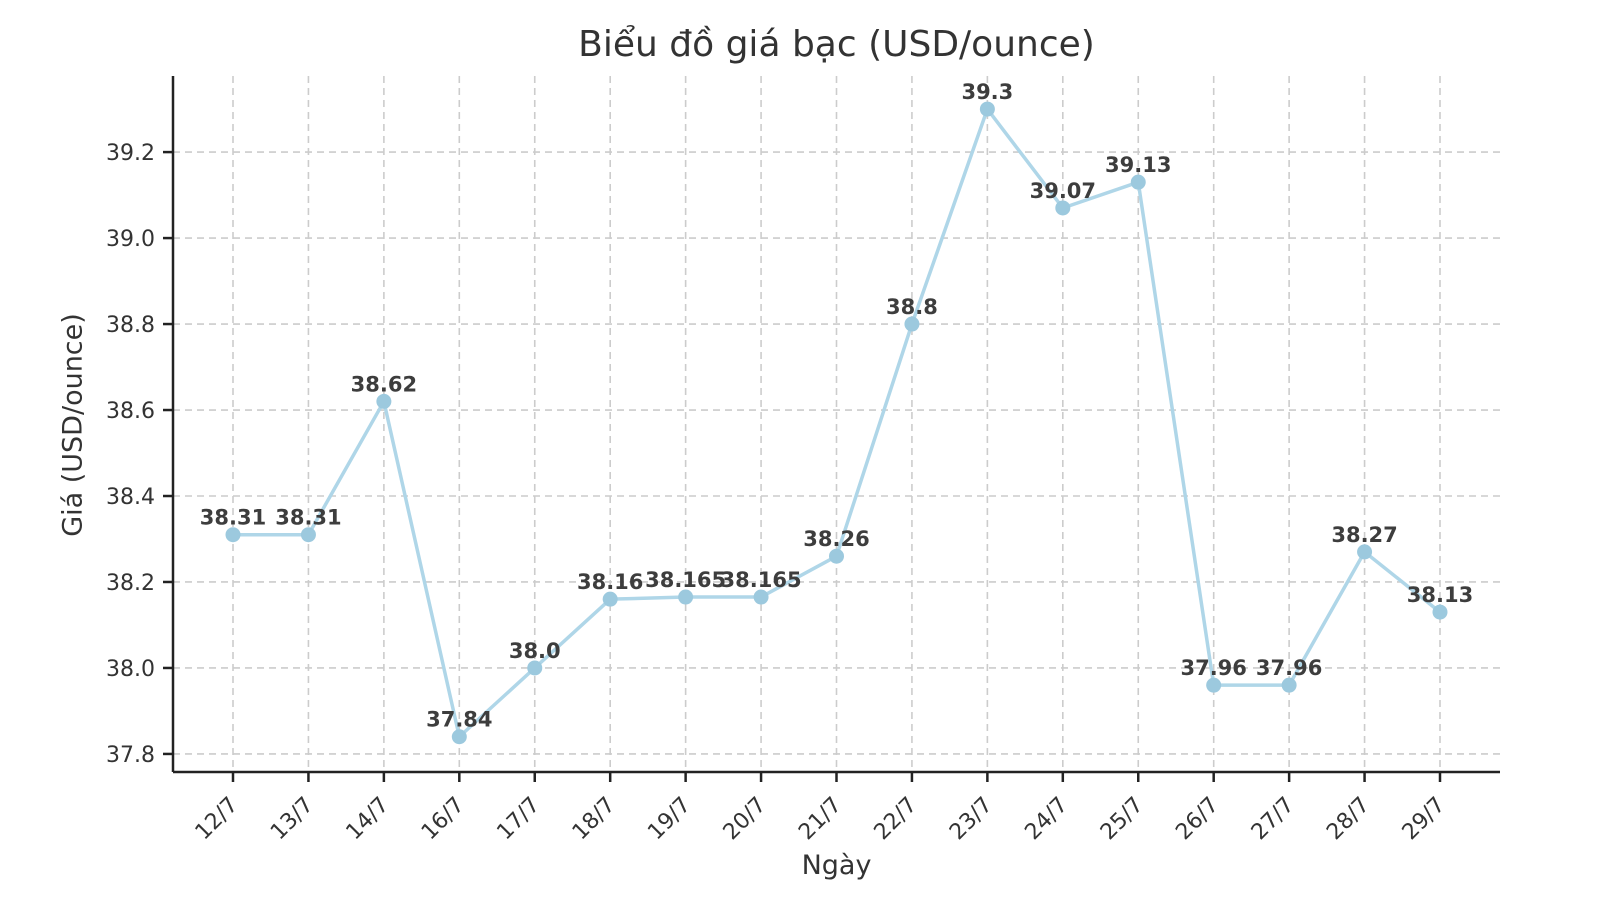 This screenshot has width=1600, height=900. Describe the element at coordinates (610, 582) in the screenshot. I see `data-point-label: 38.16` at that location.